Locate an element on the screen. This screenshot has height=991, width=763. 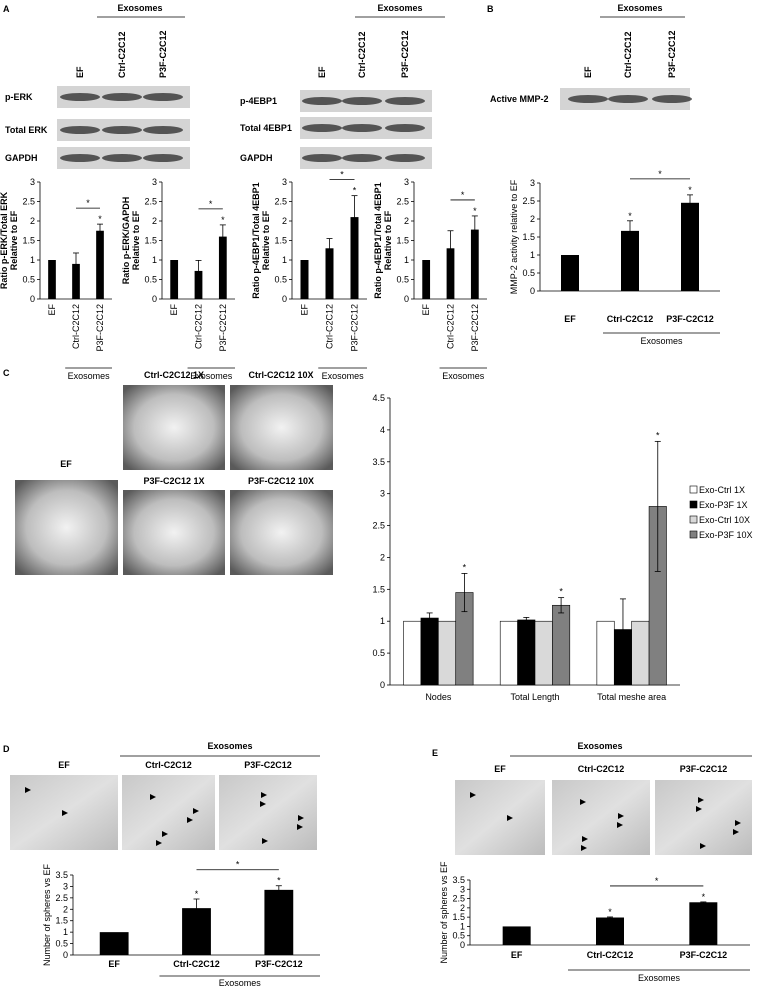
panel-label: C is located at coordinates (6, 373).